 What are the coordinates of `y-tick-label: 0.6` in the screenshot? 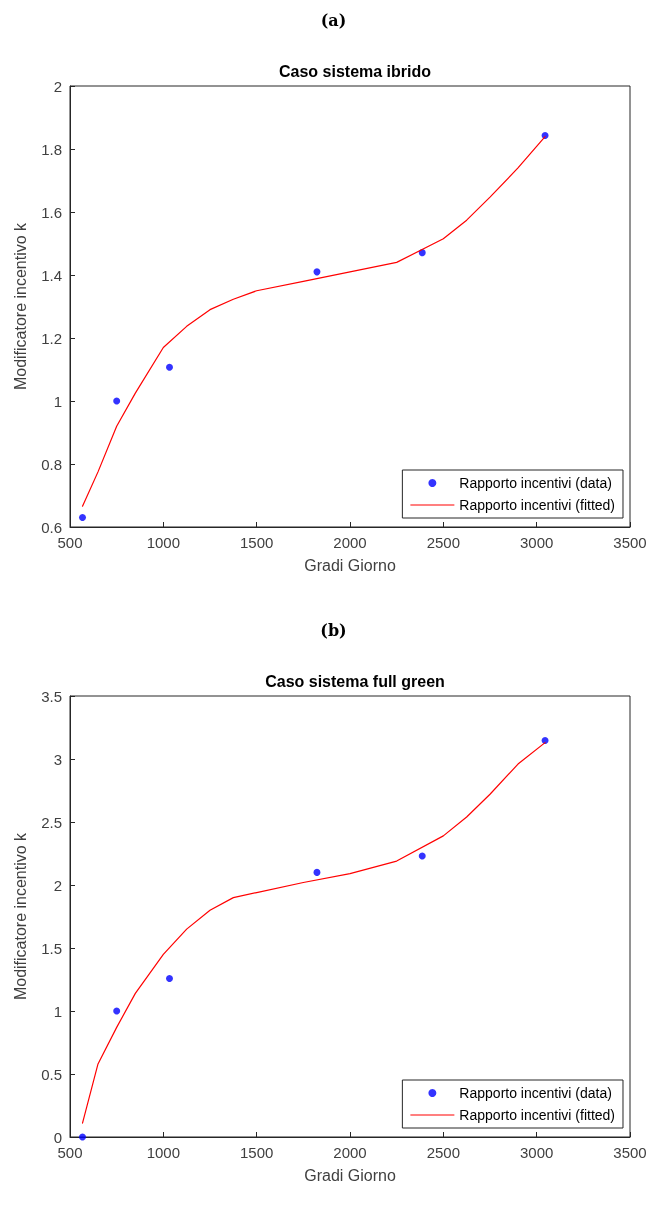 It's located at (51, 527).